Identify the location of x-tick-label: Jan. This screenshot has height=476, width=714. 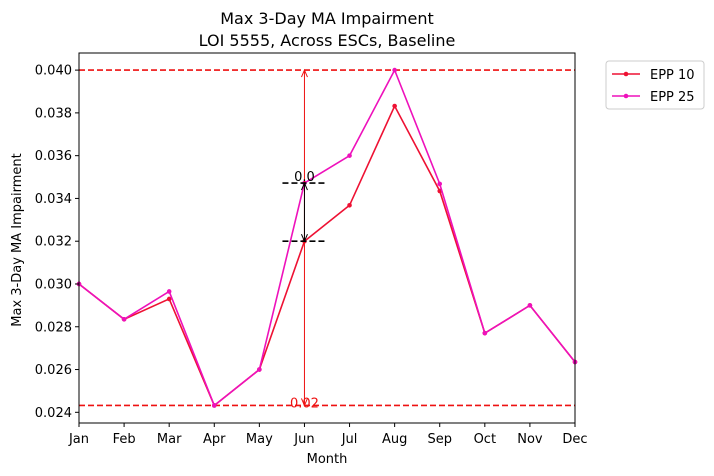
(78, 439).